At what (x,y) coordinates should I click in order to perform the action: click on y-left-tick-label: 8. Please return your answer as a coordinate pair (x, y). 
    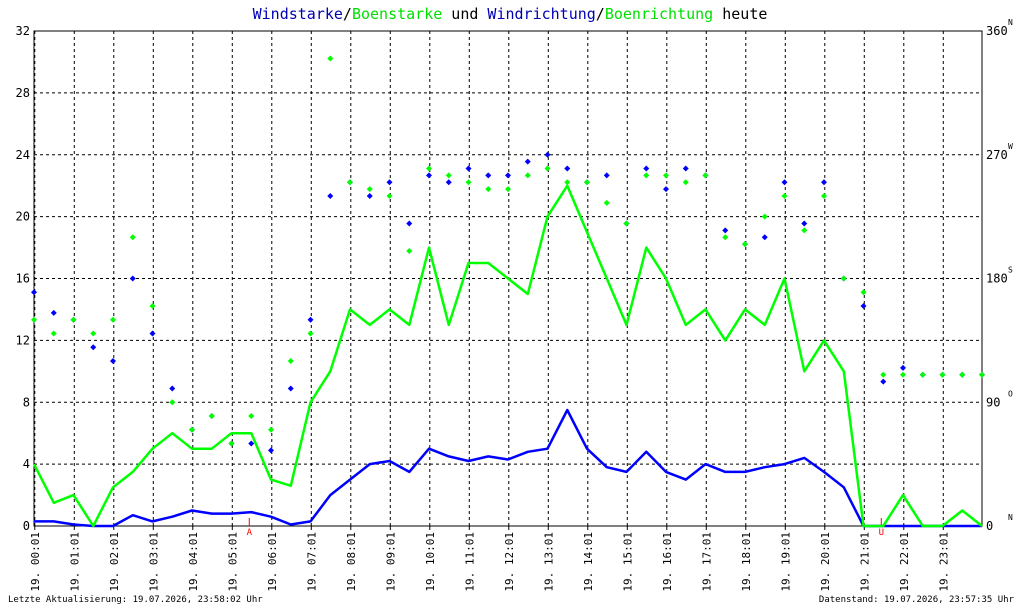
    Looking at the image, I should click on (26, 402).